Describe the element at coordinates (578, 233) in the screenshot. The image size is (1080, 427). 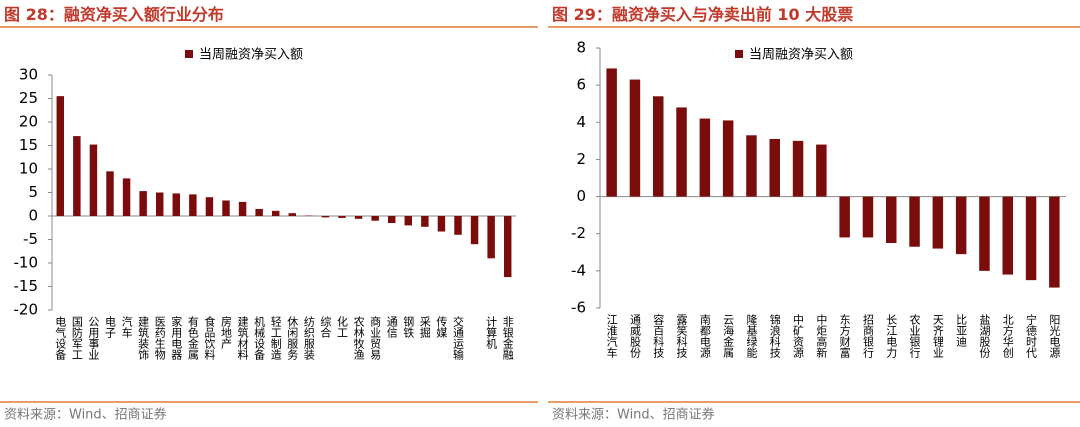
I see `y-tick-label: -2` at that location.